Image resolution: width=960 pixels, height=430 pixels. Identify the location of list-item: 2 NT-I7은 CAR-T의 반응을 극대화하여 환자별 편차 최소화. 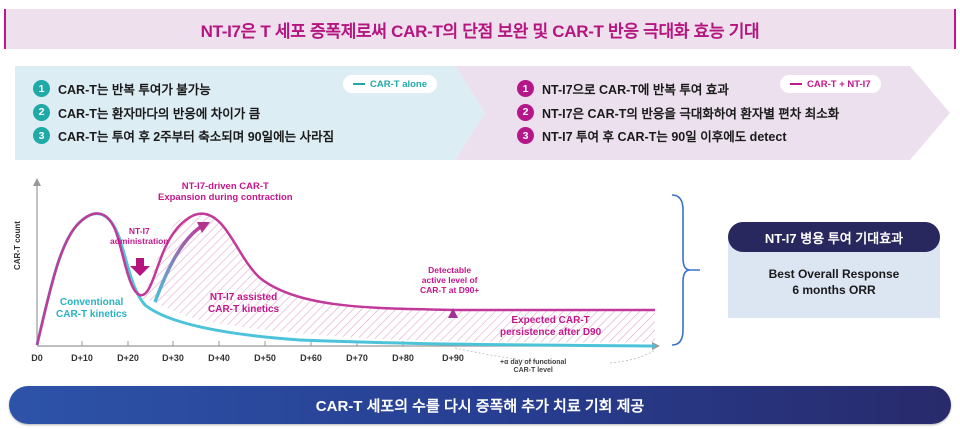
(678, 113).